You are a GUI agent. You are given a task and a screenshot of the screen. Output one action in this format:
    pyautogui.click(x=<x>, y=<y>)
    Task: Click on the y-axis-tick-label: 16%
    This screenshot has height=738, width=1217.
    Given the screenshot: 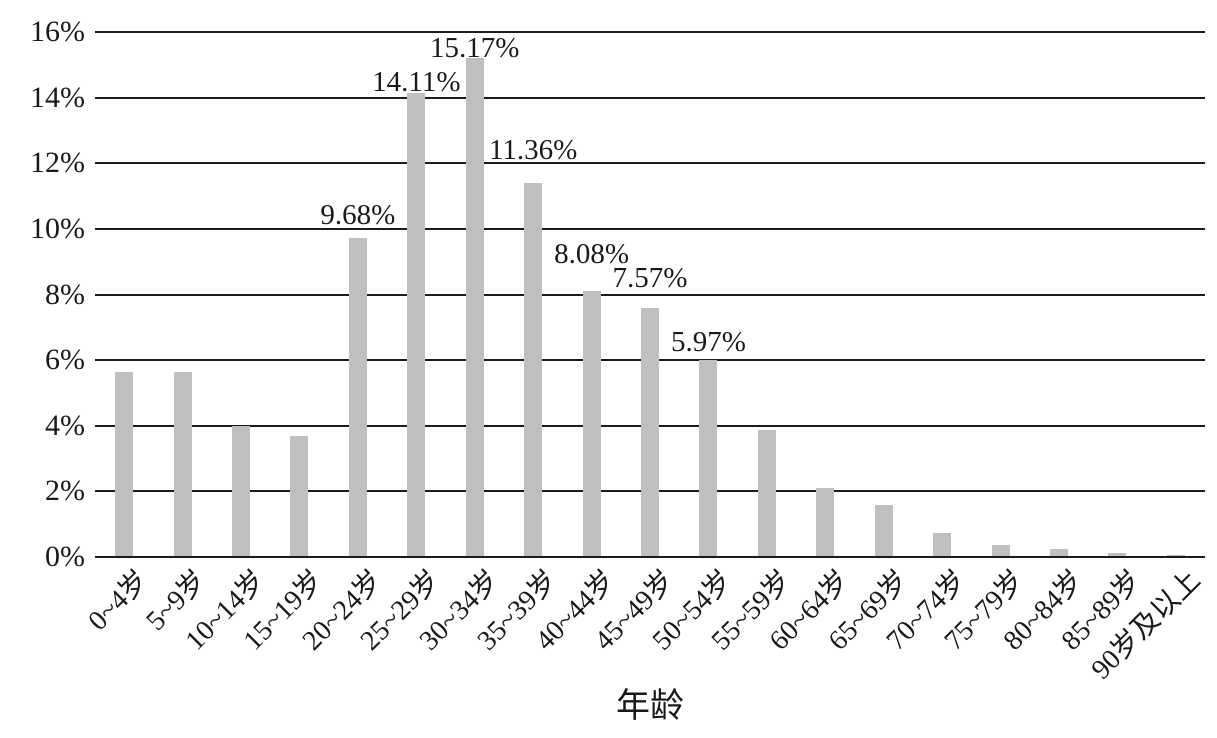 What is the action you would take?
    pyautogui.click(x=57, y=31)
    